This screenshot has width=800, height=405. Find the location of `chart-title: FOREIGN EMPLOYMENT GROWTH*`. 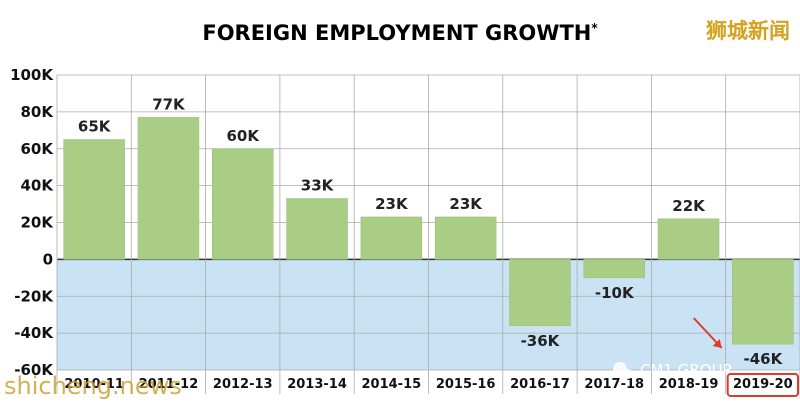

chart-title: FOREIGN EMPLOYMENT GROWTH* is located at coordinates (400, 33).